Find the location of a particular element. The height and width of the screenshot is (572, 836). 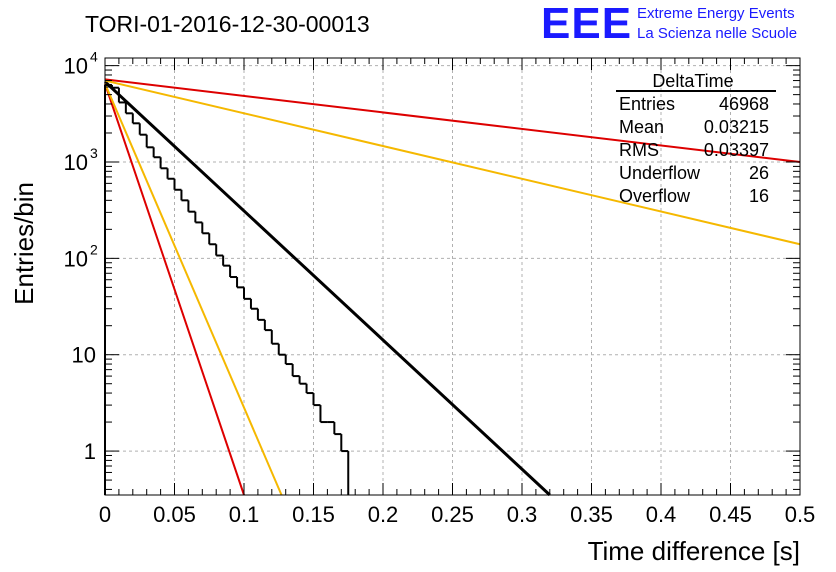

logo-line1: Extreme Energy Events is located at coordinates (716, 13).